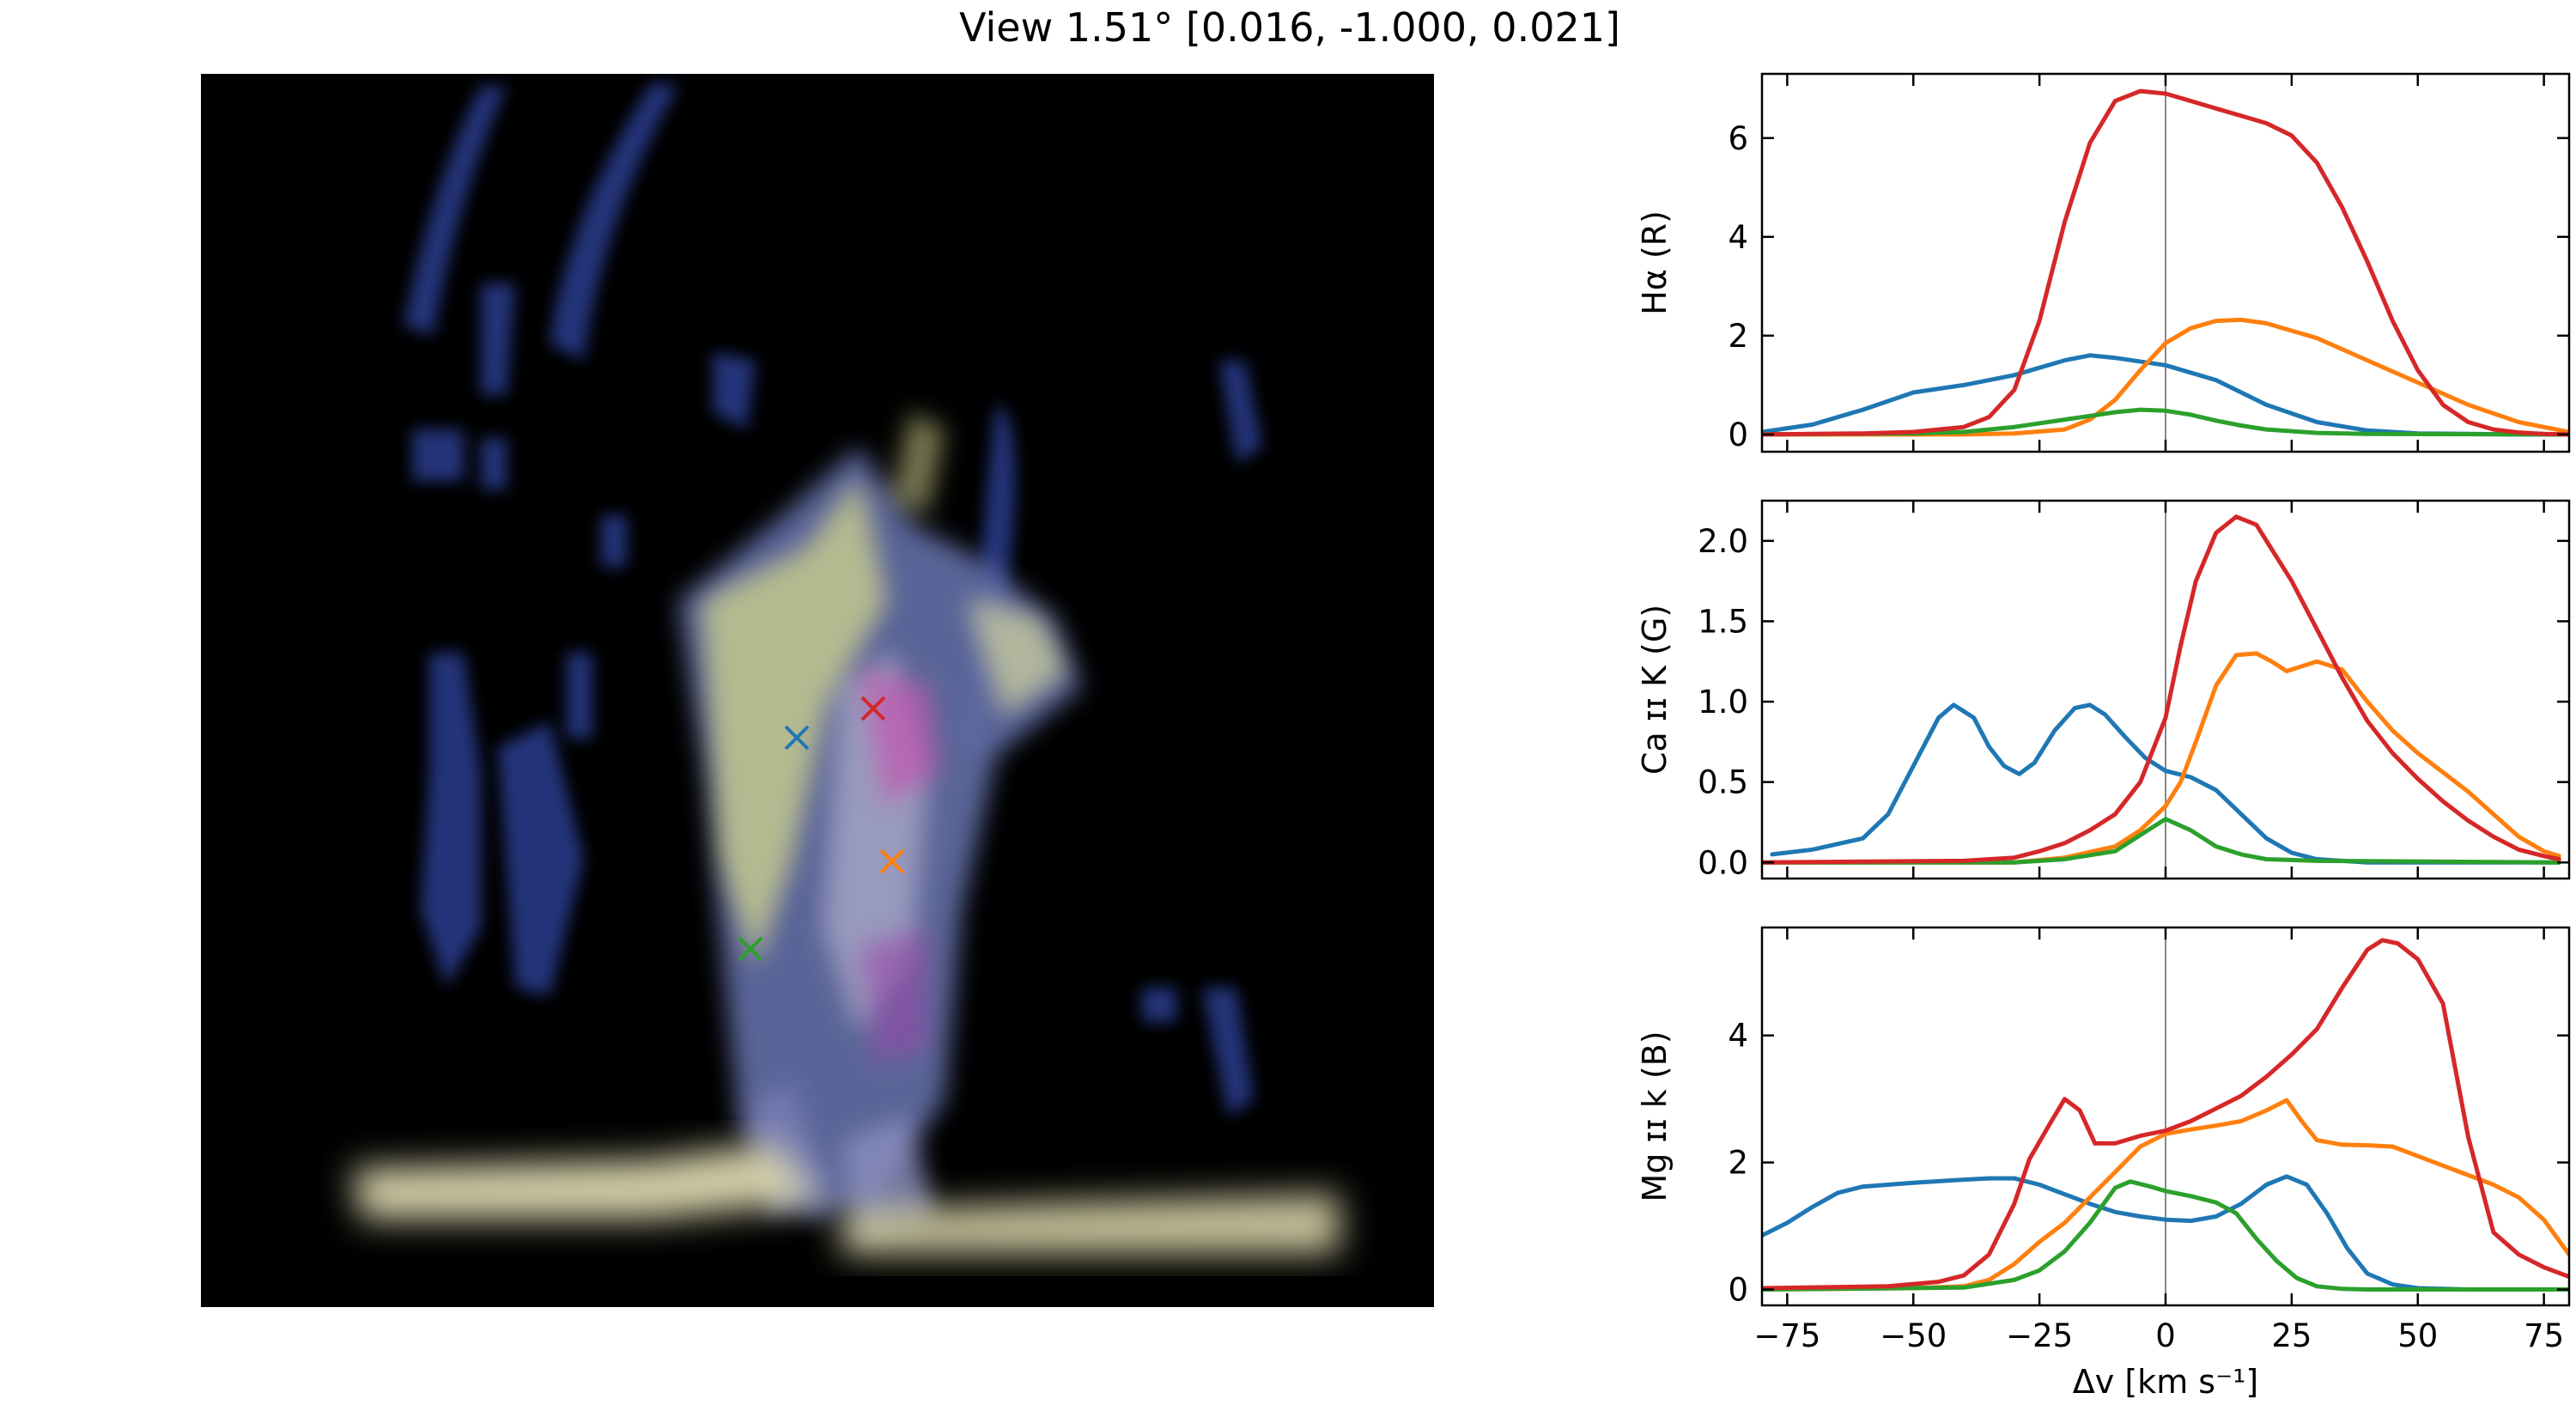 This screenshot has height=1417, width=2576. What do you see at coordinates (1723, 862) in the screenshot?
I see `y-tick-label: 0.0` at bounding box center [1723, 862].